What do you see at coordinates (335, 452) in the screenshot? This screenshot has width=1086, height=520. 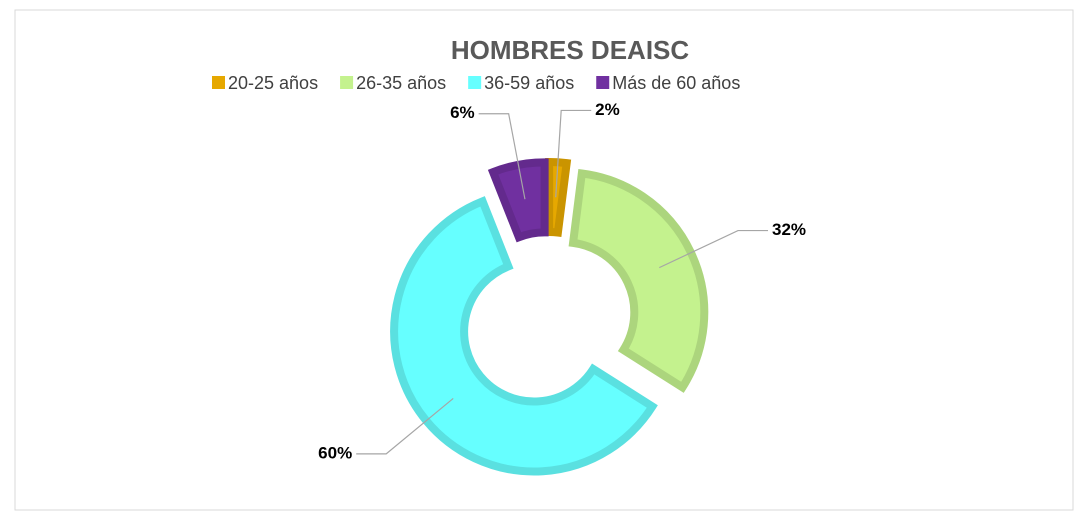 I see `data-label: 60%` at bounding box center [335, 452].